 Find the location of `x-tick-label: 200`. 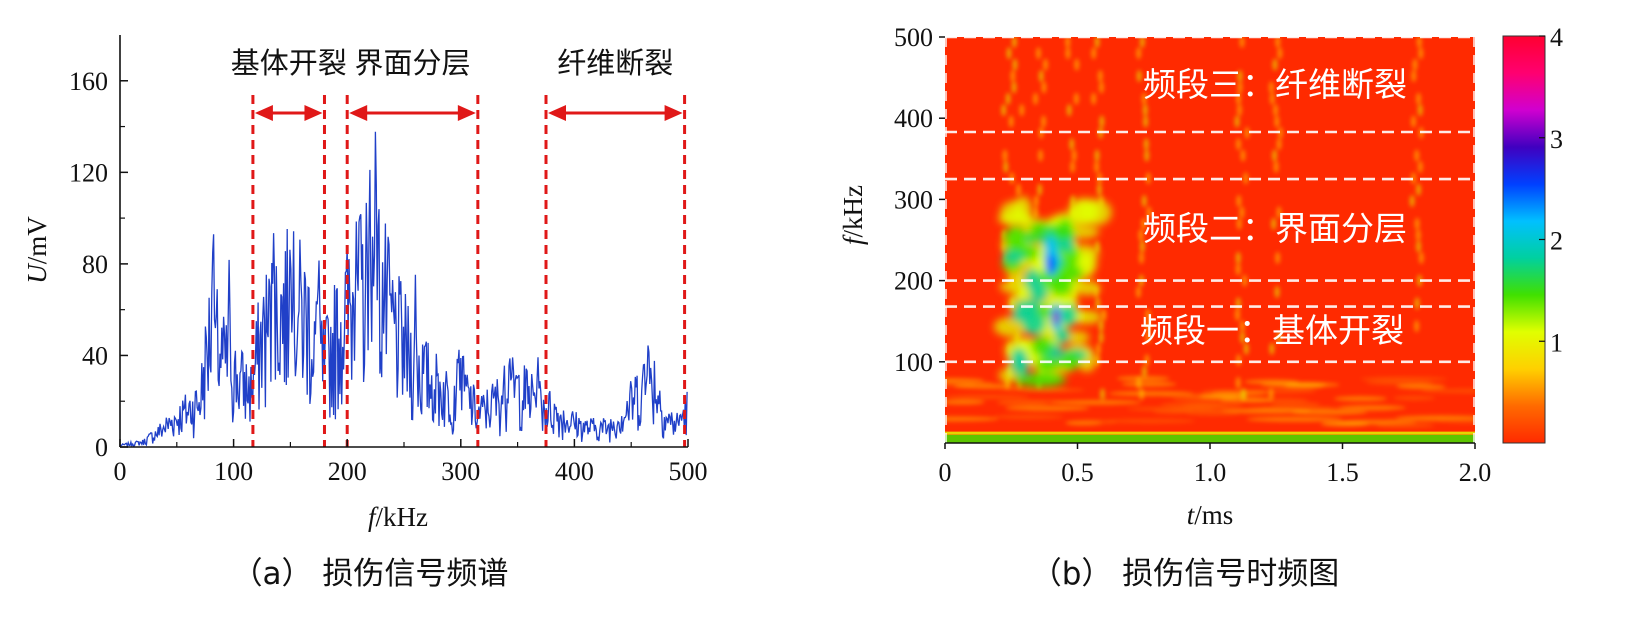

x-tick-label: 200 is located at coordinates (347, 471).